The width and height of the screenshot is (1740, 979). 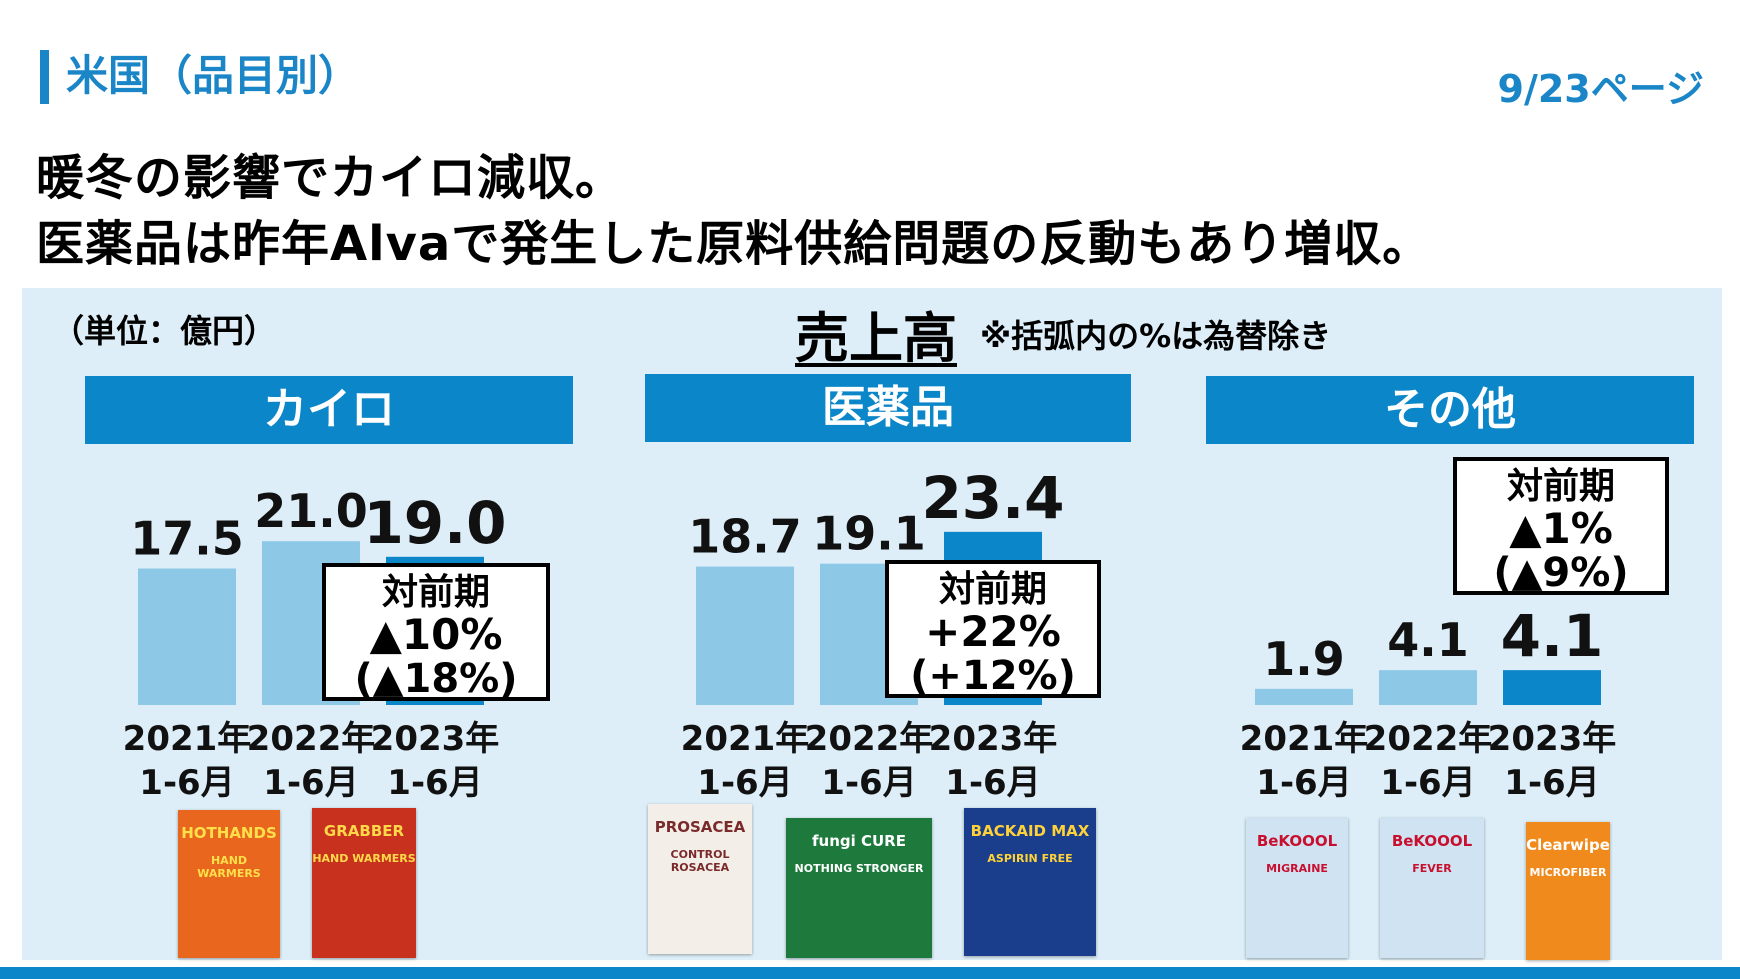 What do you see at coordinates (993, 739) in the screenshot?
I see `category-label-1-2-0: 2023年` at bounding box center [993, 739].